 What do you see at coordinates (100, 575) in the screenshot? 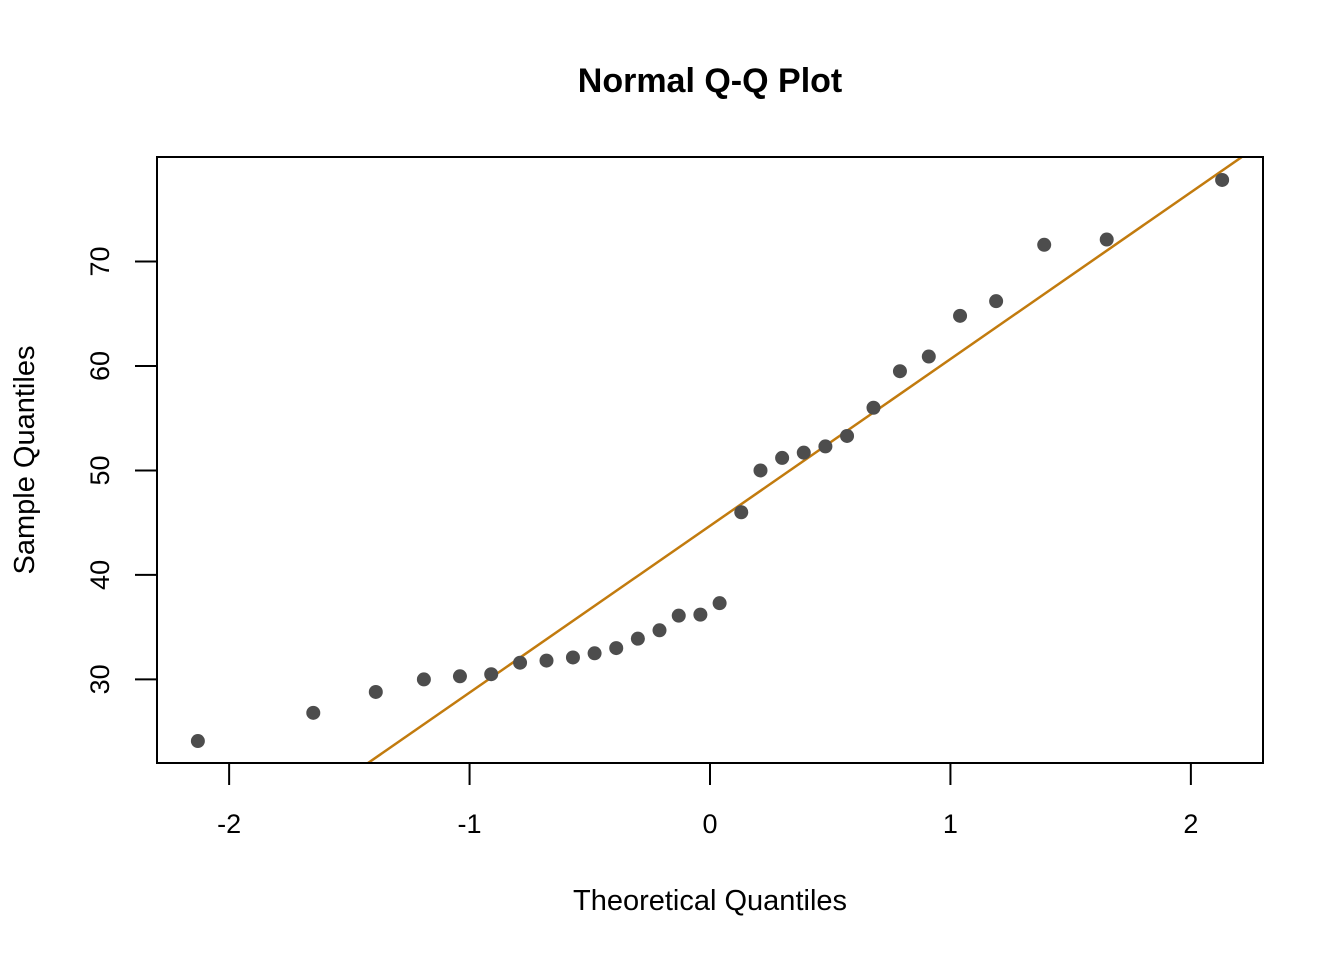
I see `y-tick-label: 40` at bounding box center [100, 575].